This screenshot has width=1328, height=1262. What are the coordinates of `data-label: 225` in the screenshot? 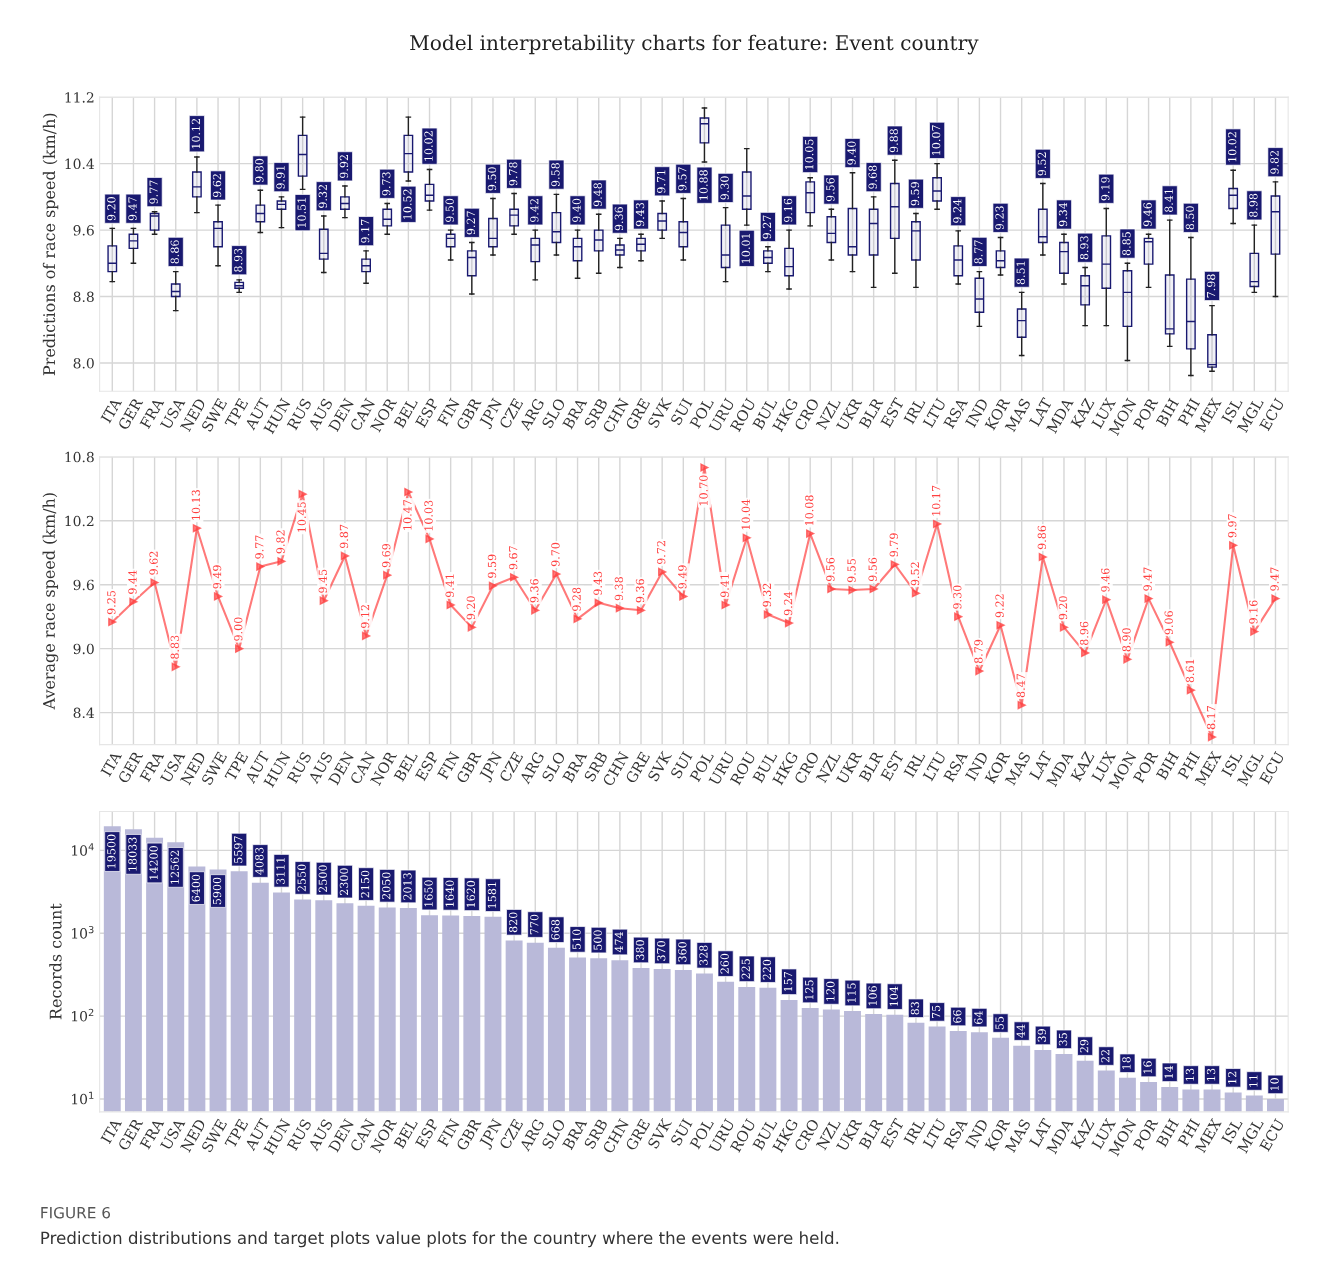 It's located at (745, 969).